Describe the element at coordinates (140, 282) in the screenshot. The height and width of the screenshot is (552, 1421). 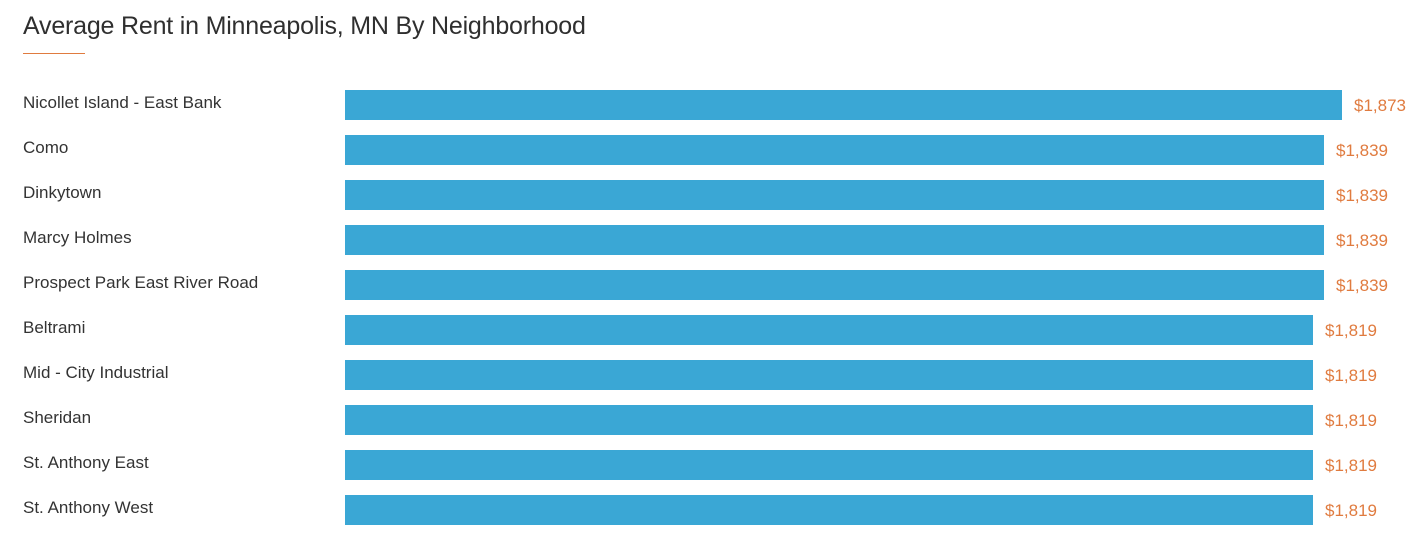
I see `category-label: Prospect Park East River Road` at that location.